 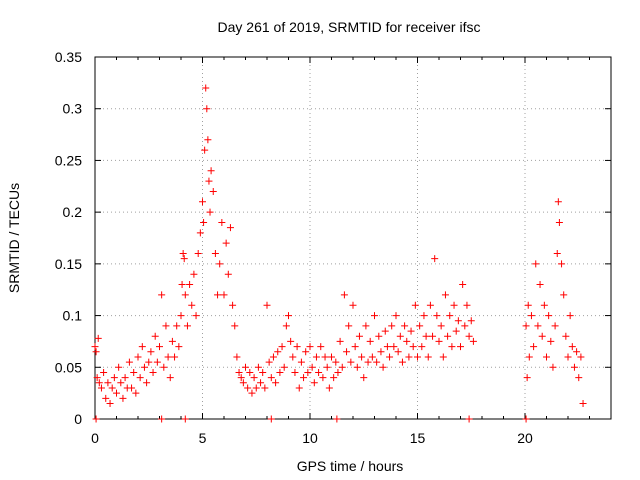 What do you see at coordinates (68, 160) in the screenshot?
I see `y-tick-label: 0.25` at bounding box center [68, 160].